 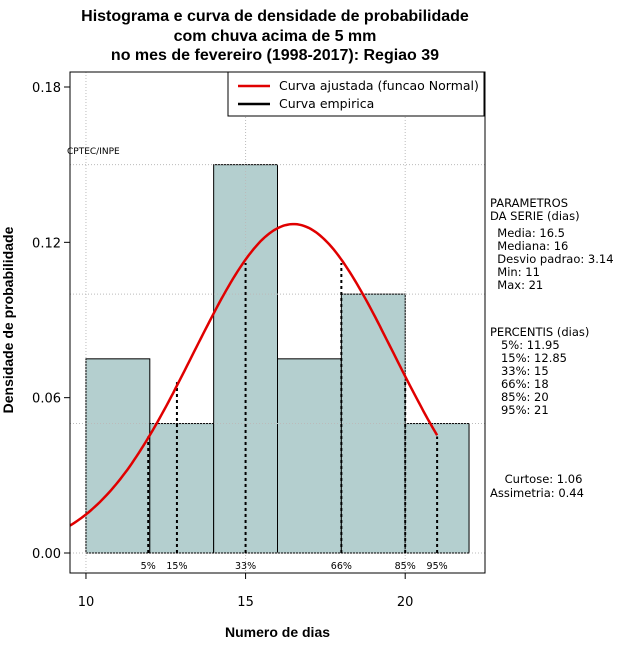 I want to click on percentis-5: 5%: 11.95, so click(x=525, y=345).